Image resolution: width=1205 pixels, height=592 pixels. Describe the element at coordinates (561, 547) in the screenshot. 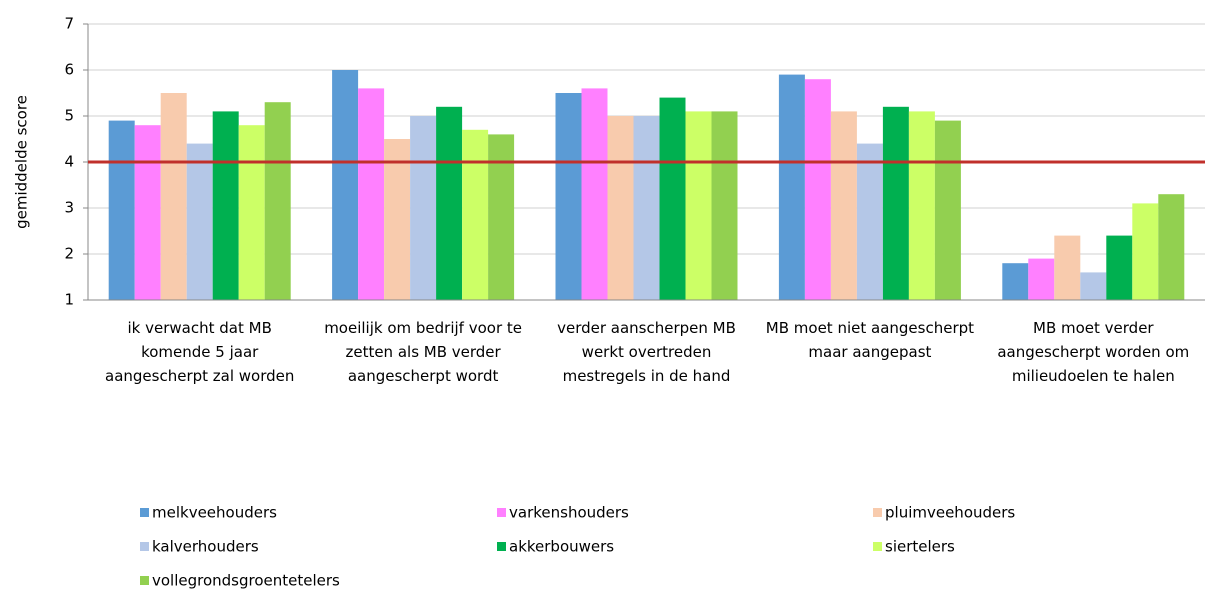

I see `legend-label: akkerbouwers` at that location.